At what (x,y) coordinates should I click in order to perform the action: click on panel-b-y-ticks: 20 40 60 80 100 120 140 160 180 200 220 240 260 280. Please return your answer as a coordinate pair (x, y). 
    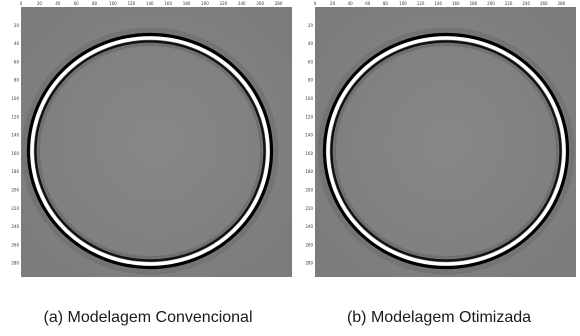
    Looking at the image, I should click on (309, 144).